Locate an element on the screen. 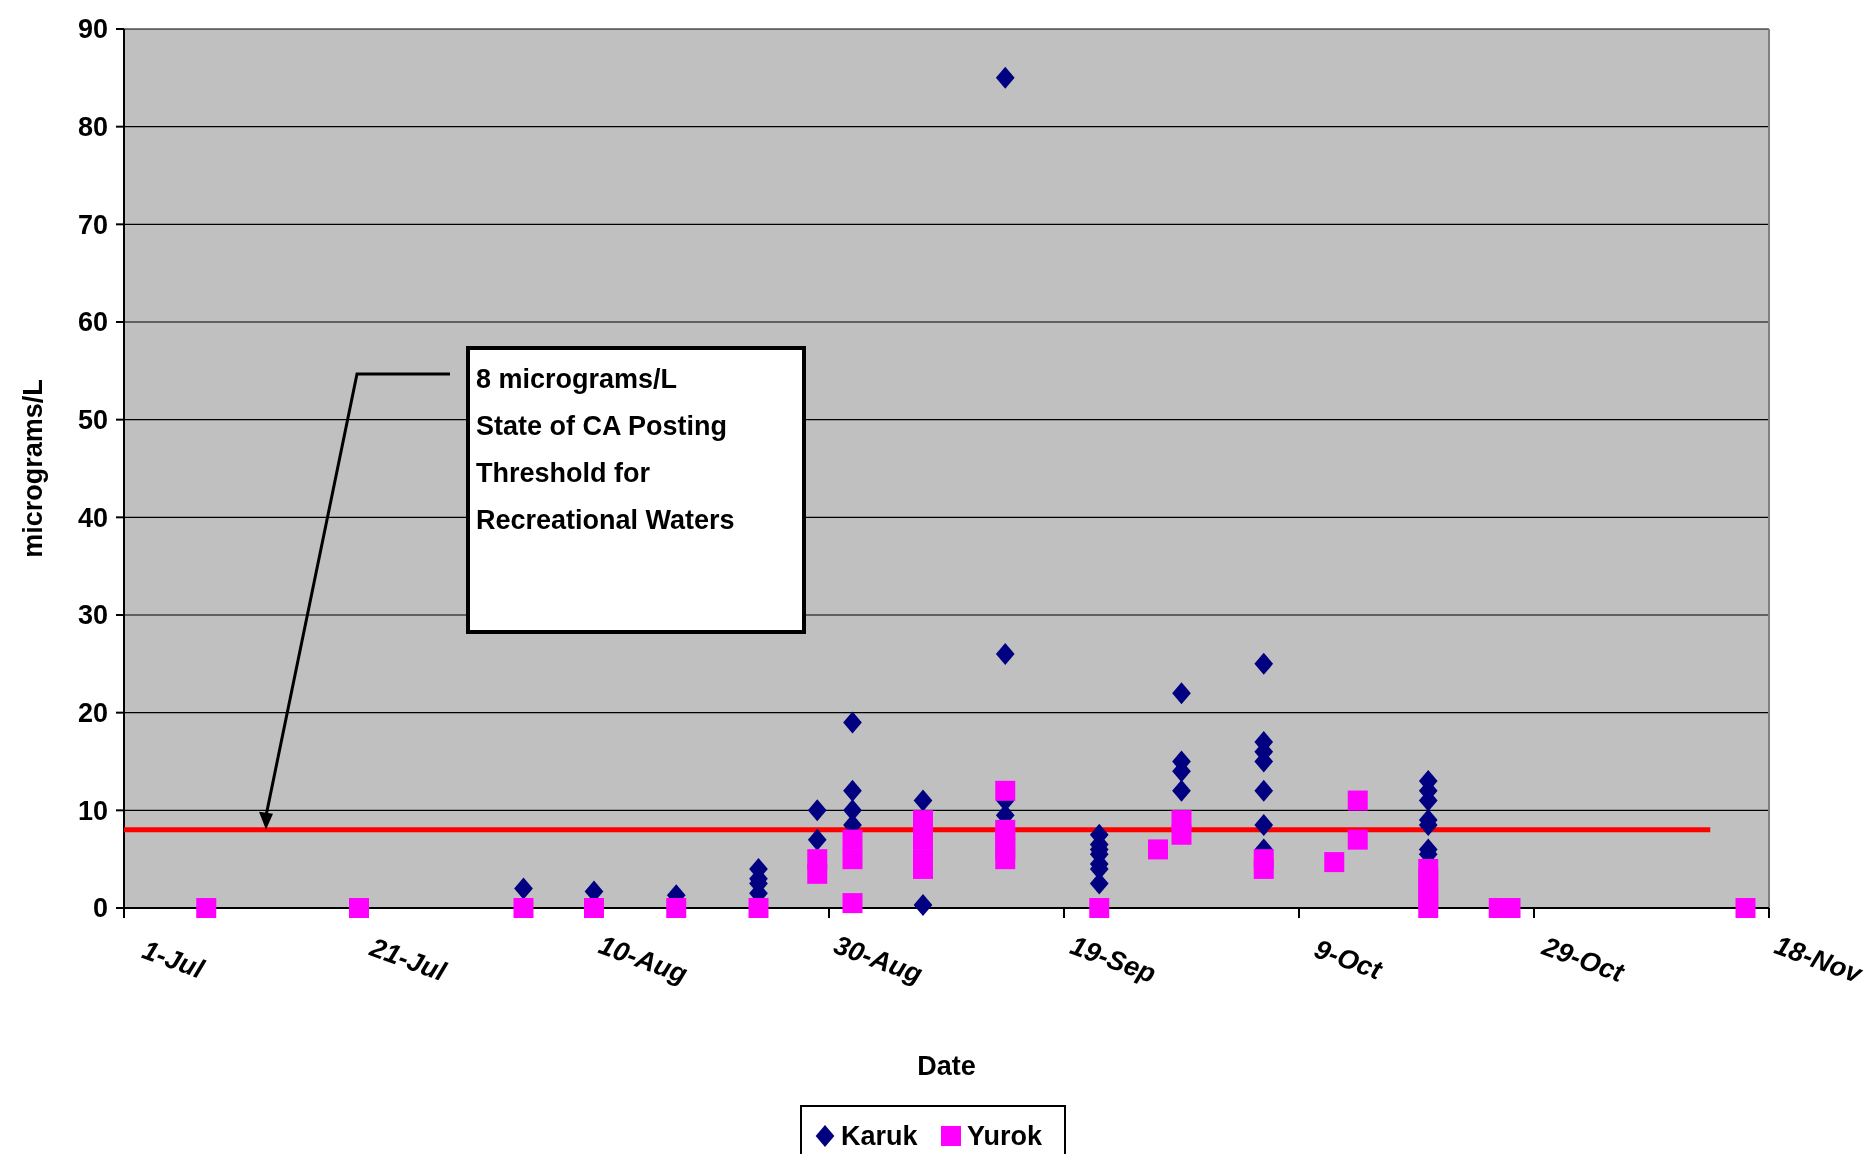 The height and width of the screenshot is (1154, 1870). y-tick-label: 90 is located at coordinates (92, 29).